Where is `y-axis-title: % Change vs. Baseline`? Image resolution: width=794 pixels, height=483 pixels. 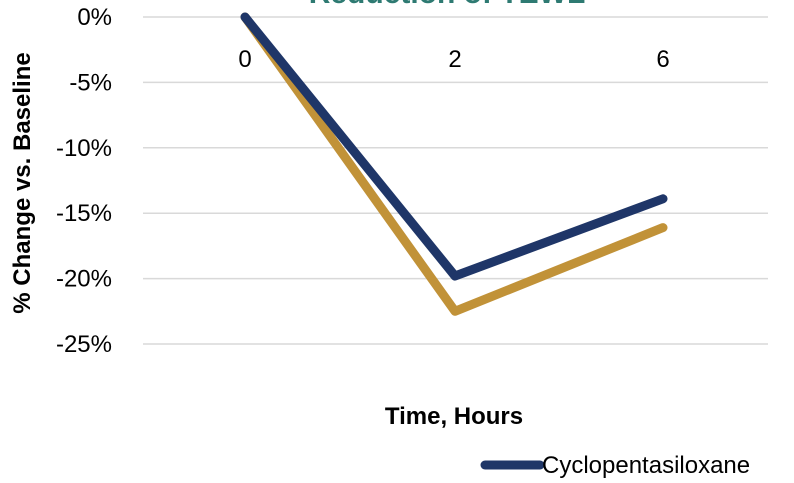 y-axis-title: % Change vs. Baseline is located at coordinates (22, 182).